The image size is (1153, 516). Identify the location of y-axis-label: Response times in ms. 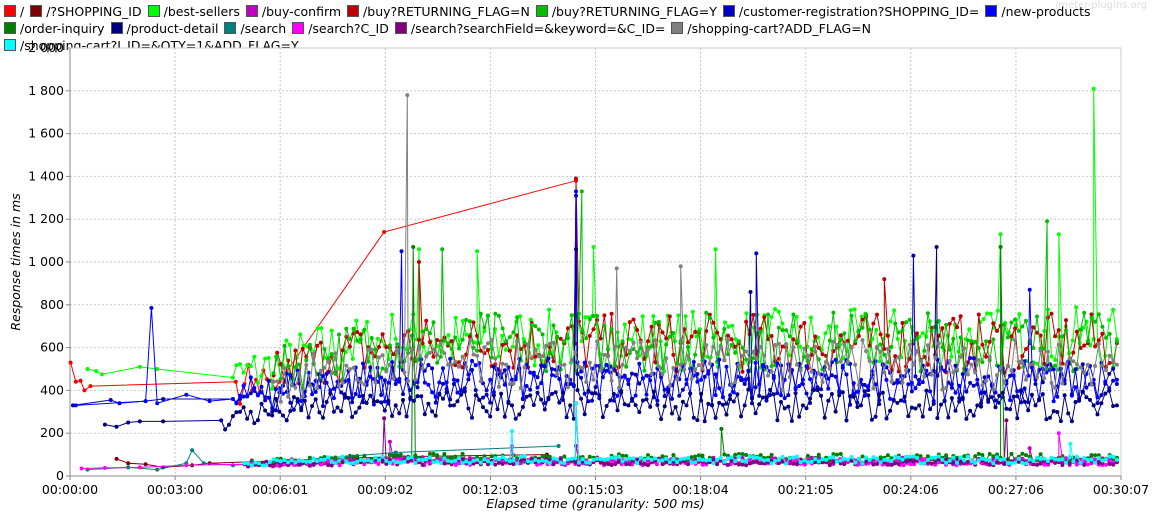
(15, 262).